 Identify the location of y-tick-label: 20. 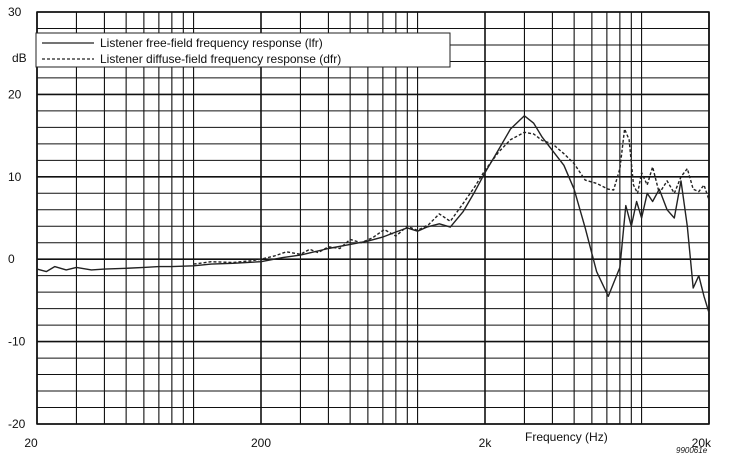
(15, 94).